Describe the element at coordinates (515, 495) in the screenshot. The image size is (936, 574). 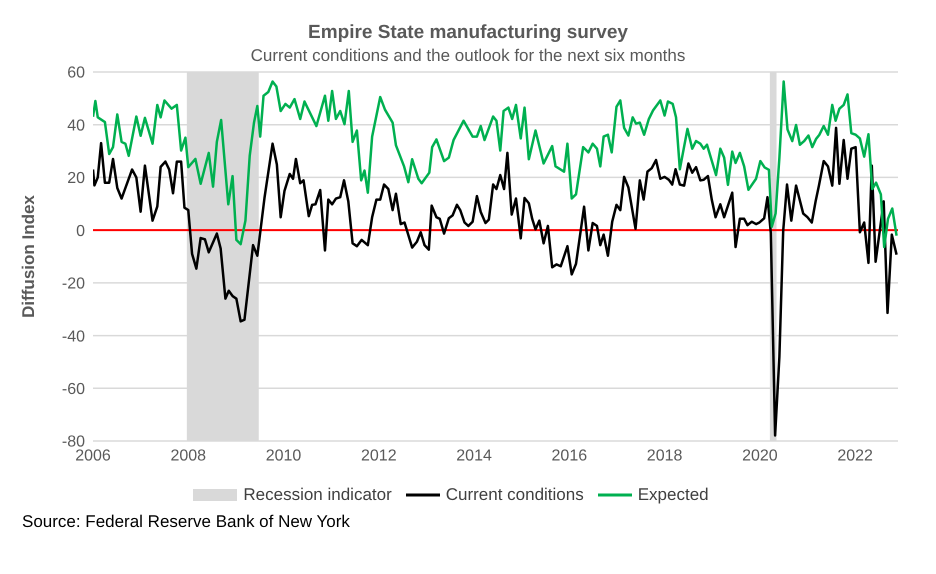
I see `legend-label: Current conditions` at that location.